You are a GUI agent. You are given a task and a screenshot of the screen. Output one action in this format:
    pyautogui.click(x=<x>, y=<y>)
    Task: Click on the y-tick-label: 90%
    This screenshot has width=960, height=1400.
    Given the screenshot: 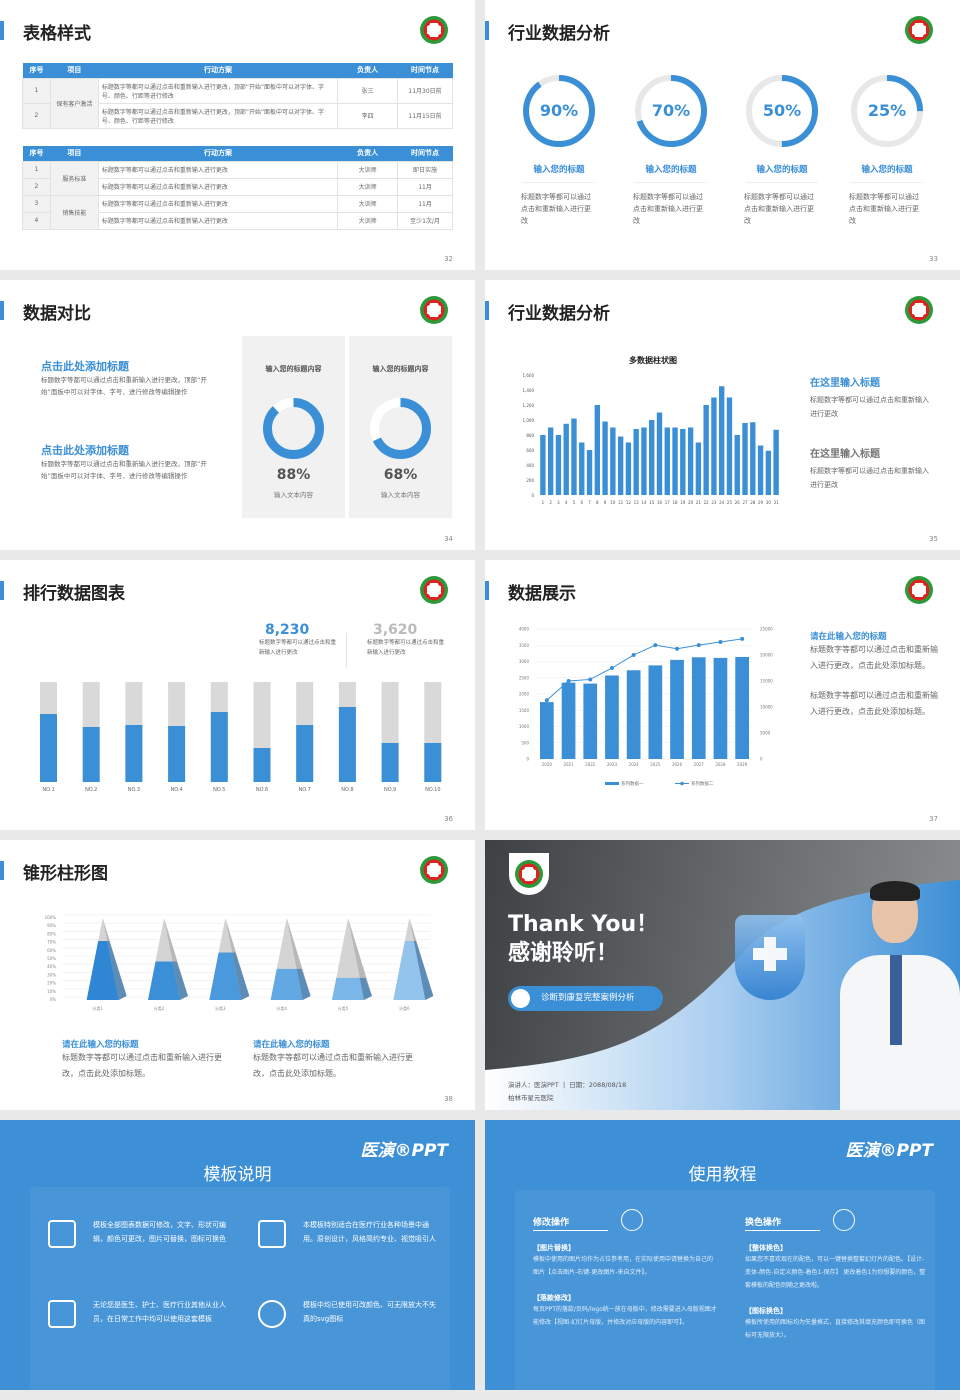 What is the action you would take?
    pyautogui.click(x=51, y=925)
    